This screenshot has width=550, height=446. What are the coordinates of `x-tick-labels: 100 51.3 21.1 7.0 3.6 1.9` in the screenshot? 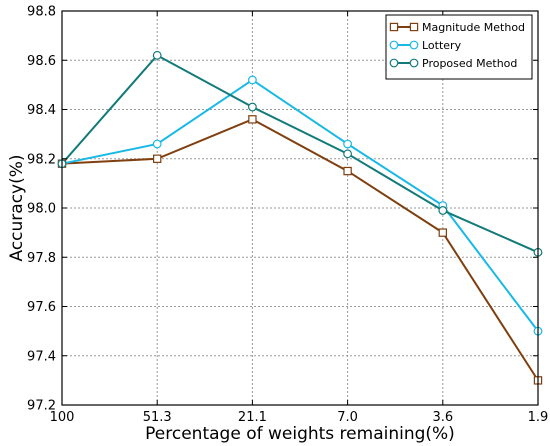 It's located at (299, 417).